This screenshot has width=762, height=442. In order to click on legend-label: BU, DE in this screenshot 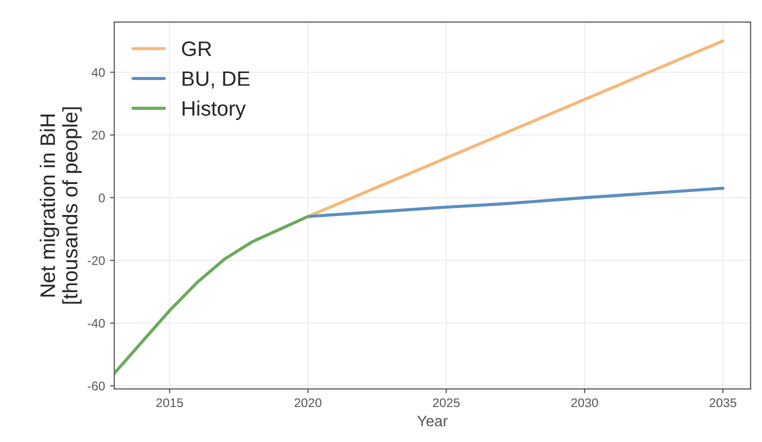, I will do `click(216, 79)`.